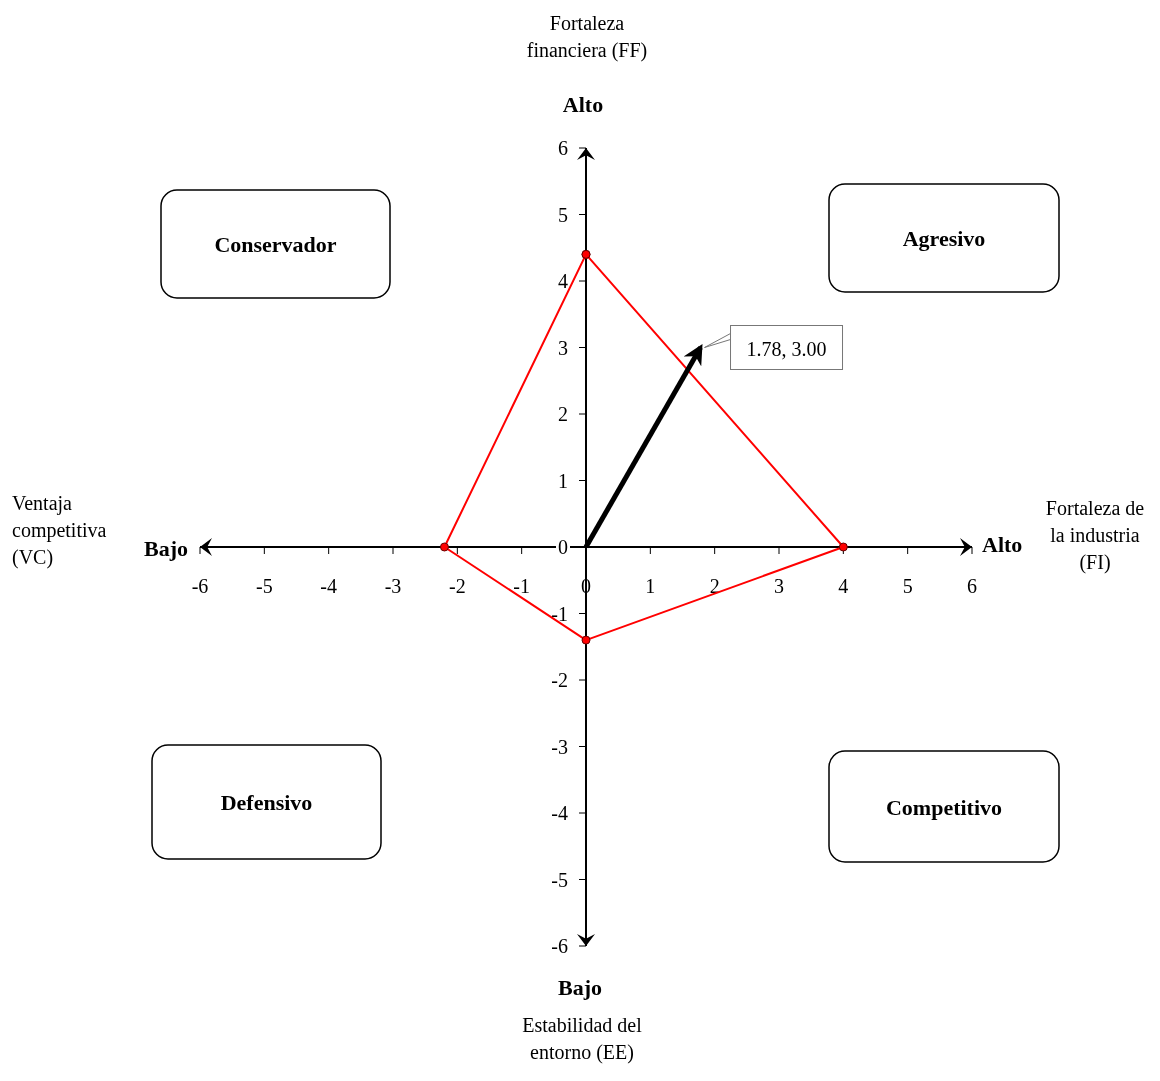 The image size is (1160, 1081). What do you see at coordinates (582, 1039) in the screenshot?
I see `text: Estabilidad del entorno (EE)` at bounding box center [582, 1039].